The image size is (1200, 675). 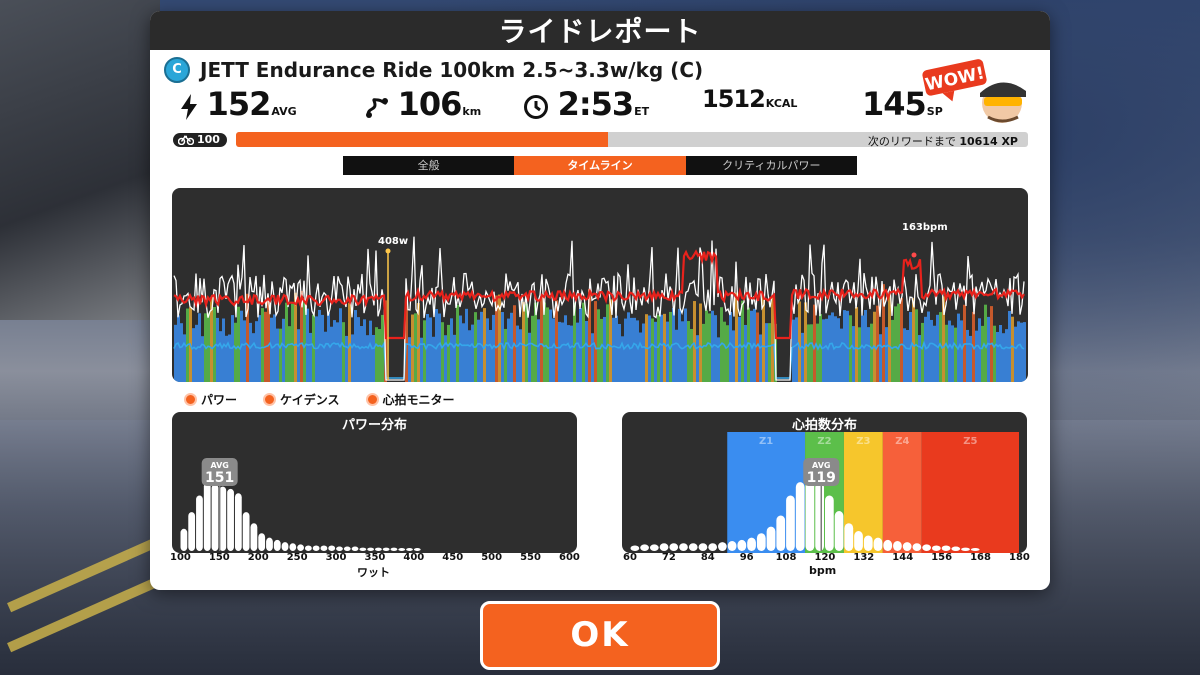 I want to click on legend-hr-label: 心拍モニター, so click(x=418, y=400).